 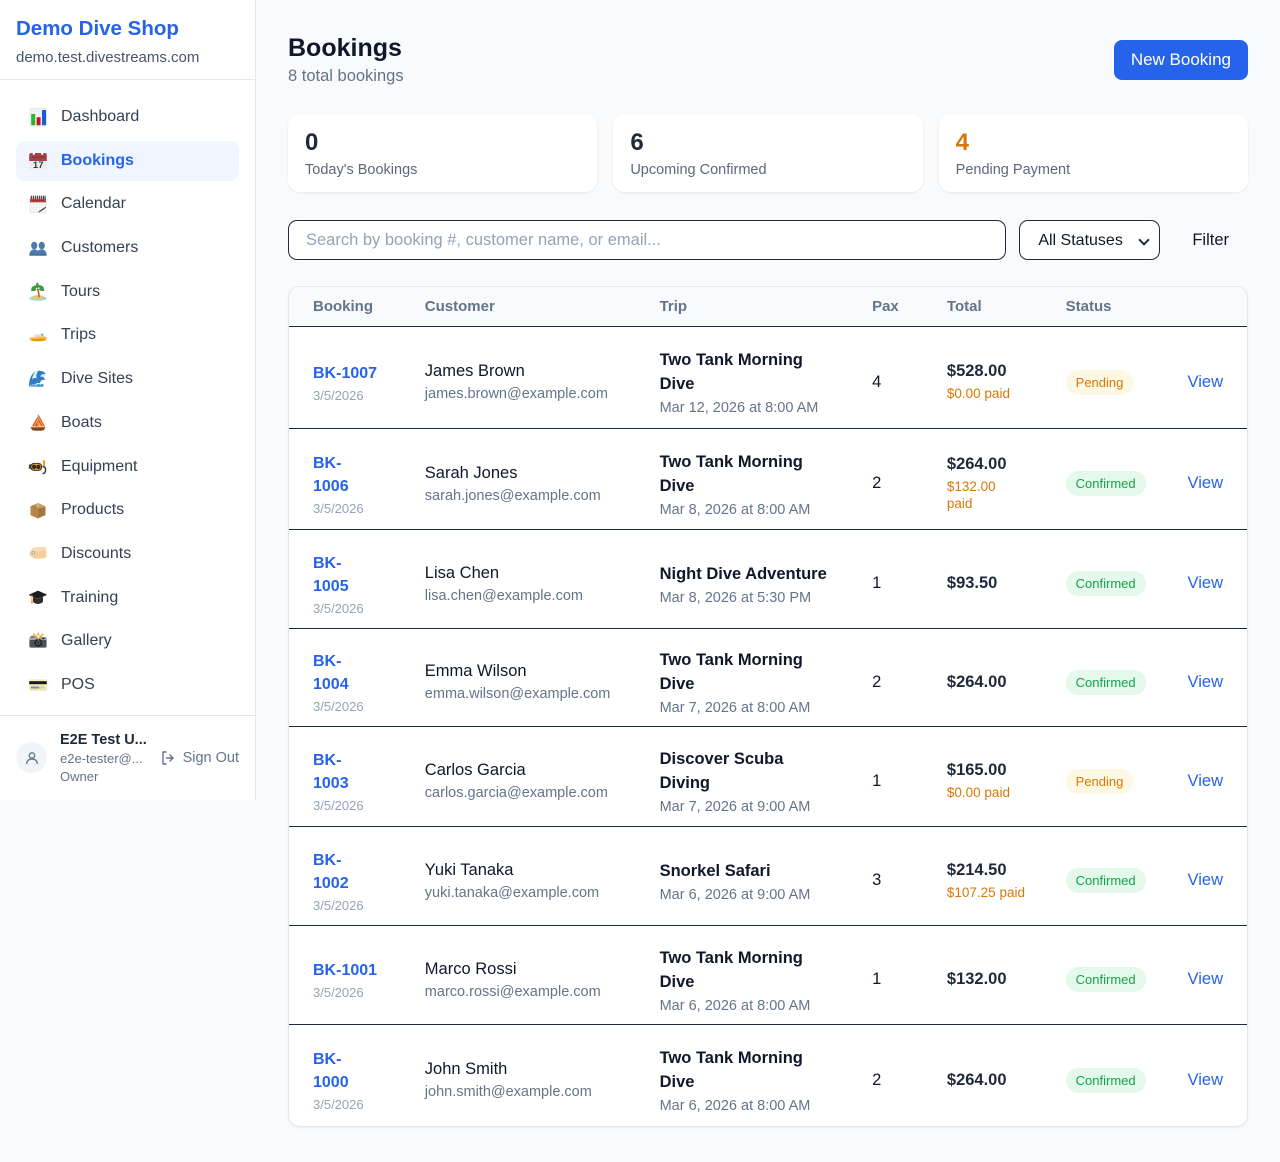 I want to click on svg-text: 17, so click(x=38, y=165).